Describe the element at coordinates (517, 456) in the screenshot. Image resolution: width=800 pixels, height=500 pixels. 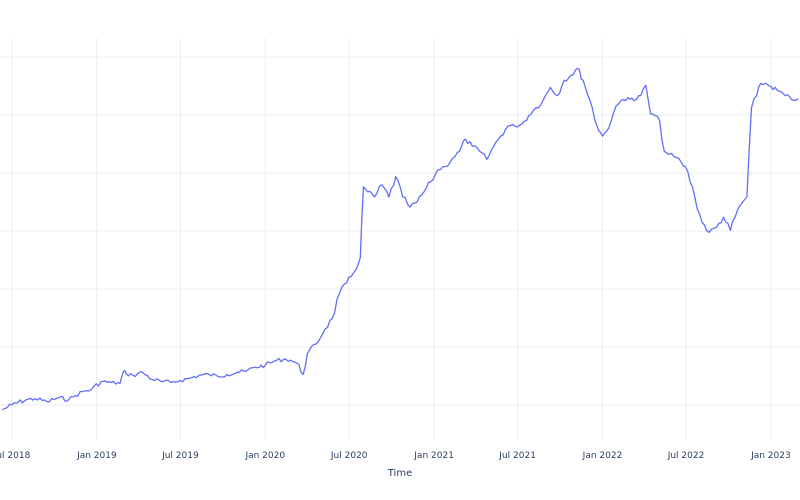
I see `x-tick-label: Jul 2021` at that location.